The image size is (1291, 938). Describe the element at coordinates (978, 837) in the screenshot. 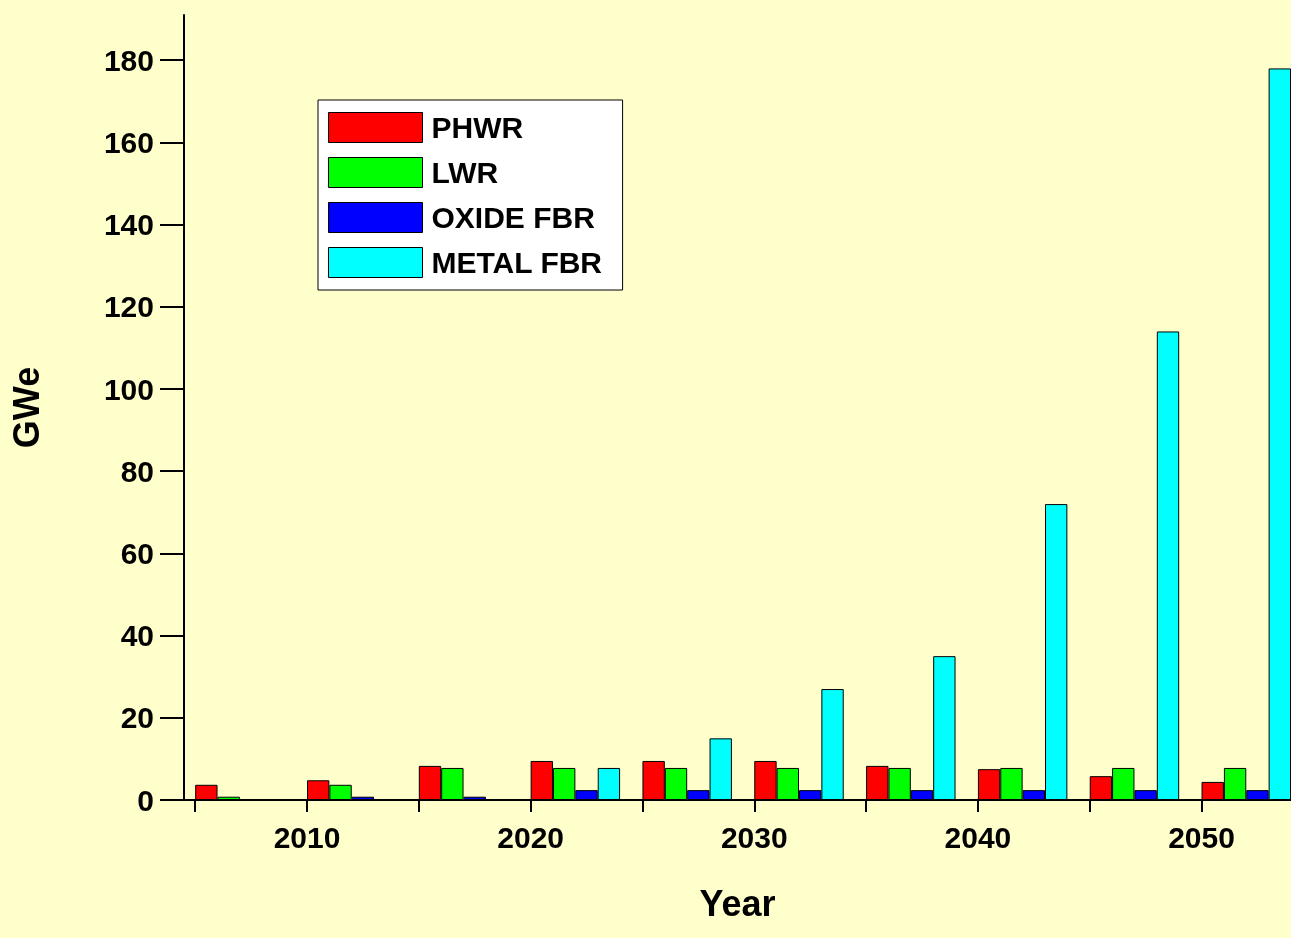

I see `x-tick-label: 2040` at that location.